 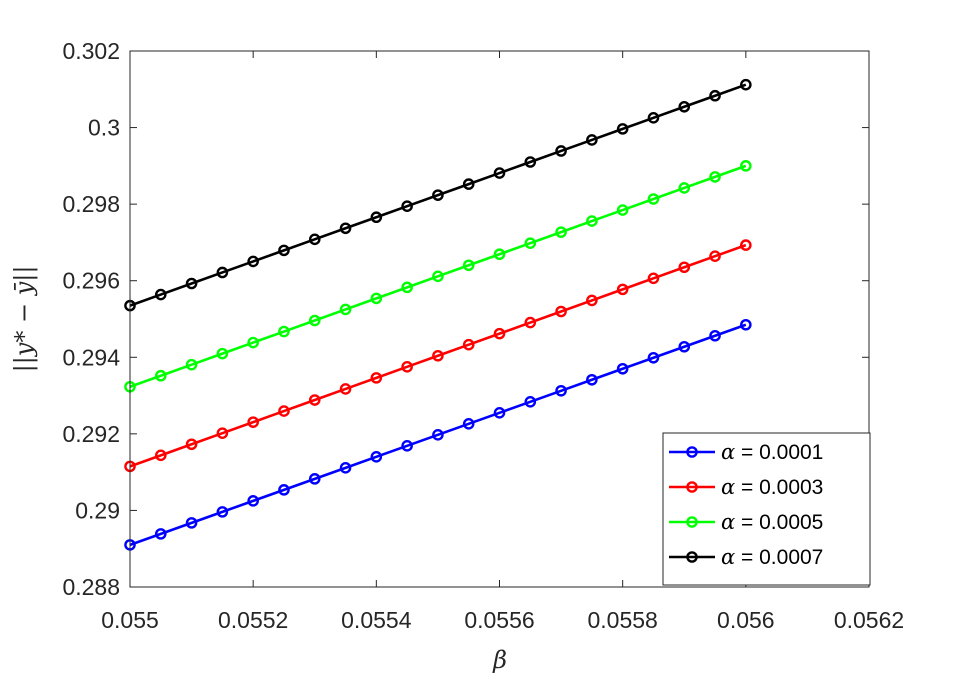 What do you see at coordinates (622, 620) in the screenshot?
I see `x-tick-label: 0.0558` at bounding box center [622, 620].